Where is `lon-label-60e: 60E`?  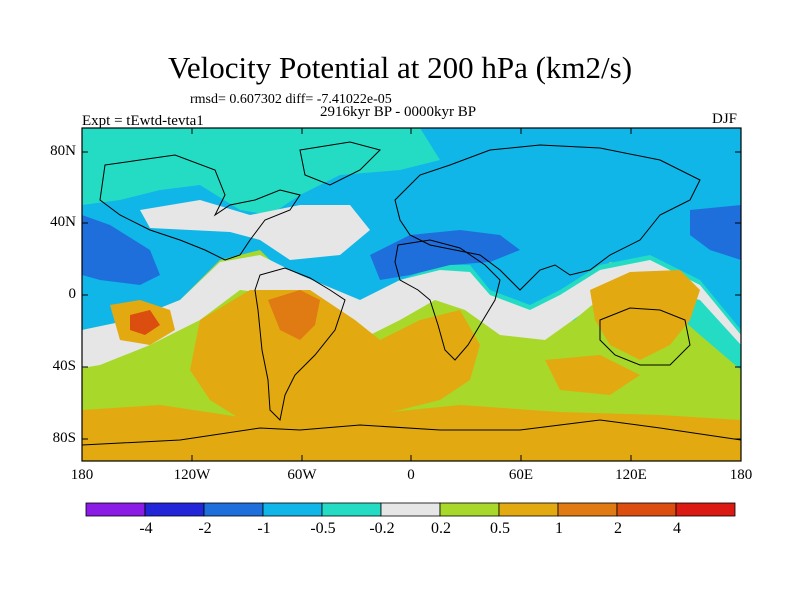
lon-label-60e: 60E is located at coordinates (521, 475).